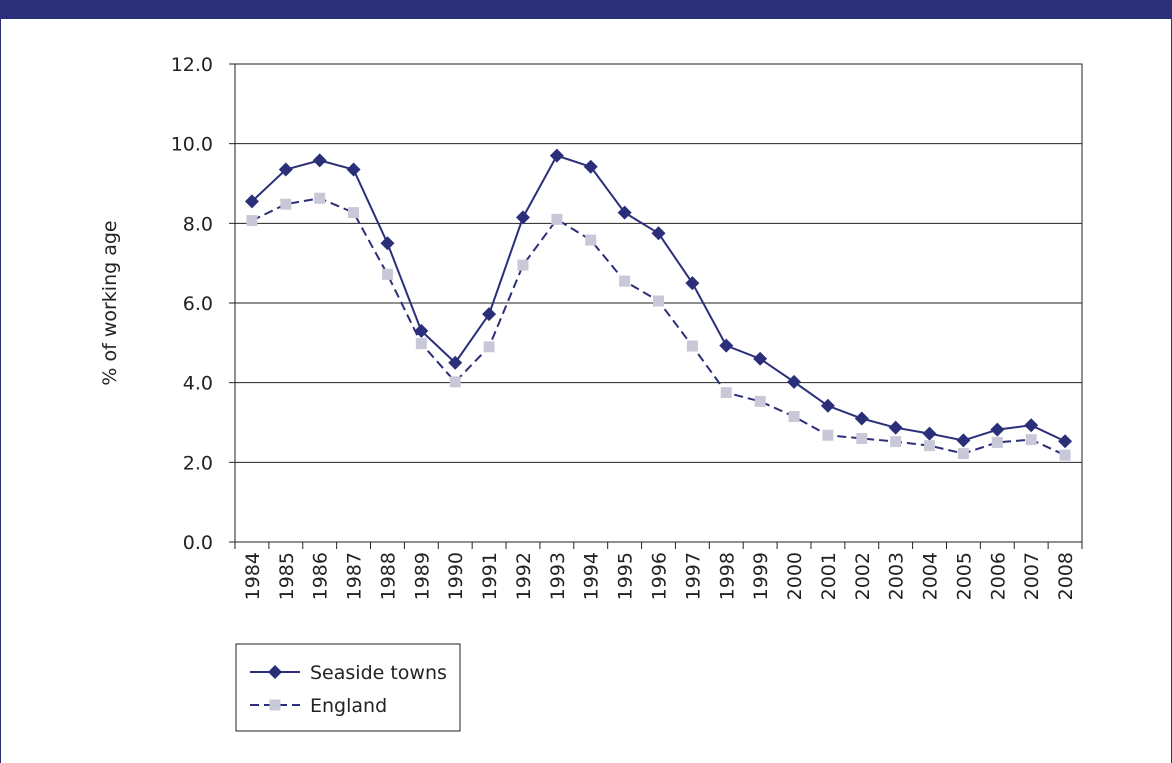  I want to click on y-tick-label: 6.0, so click(198, 304).